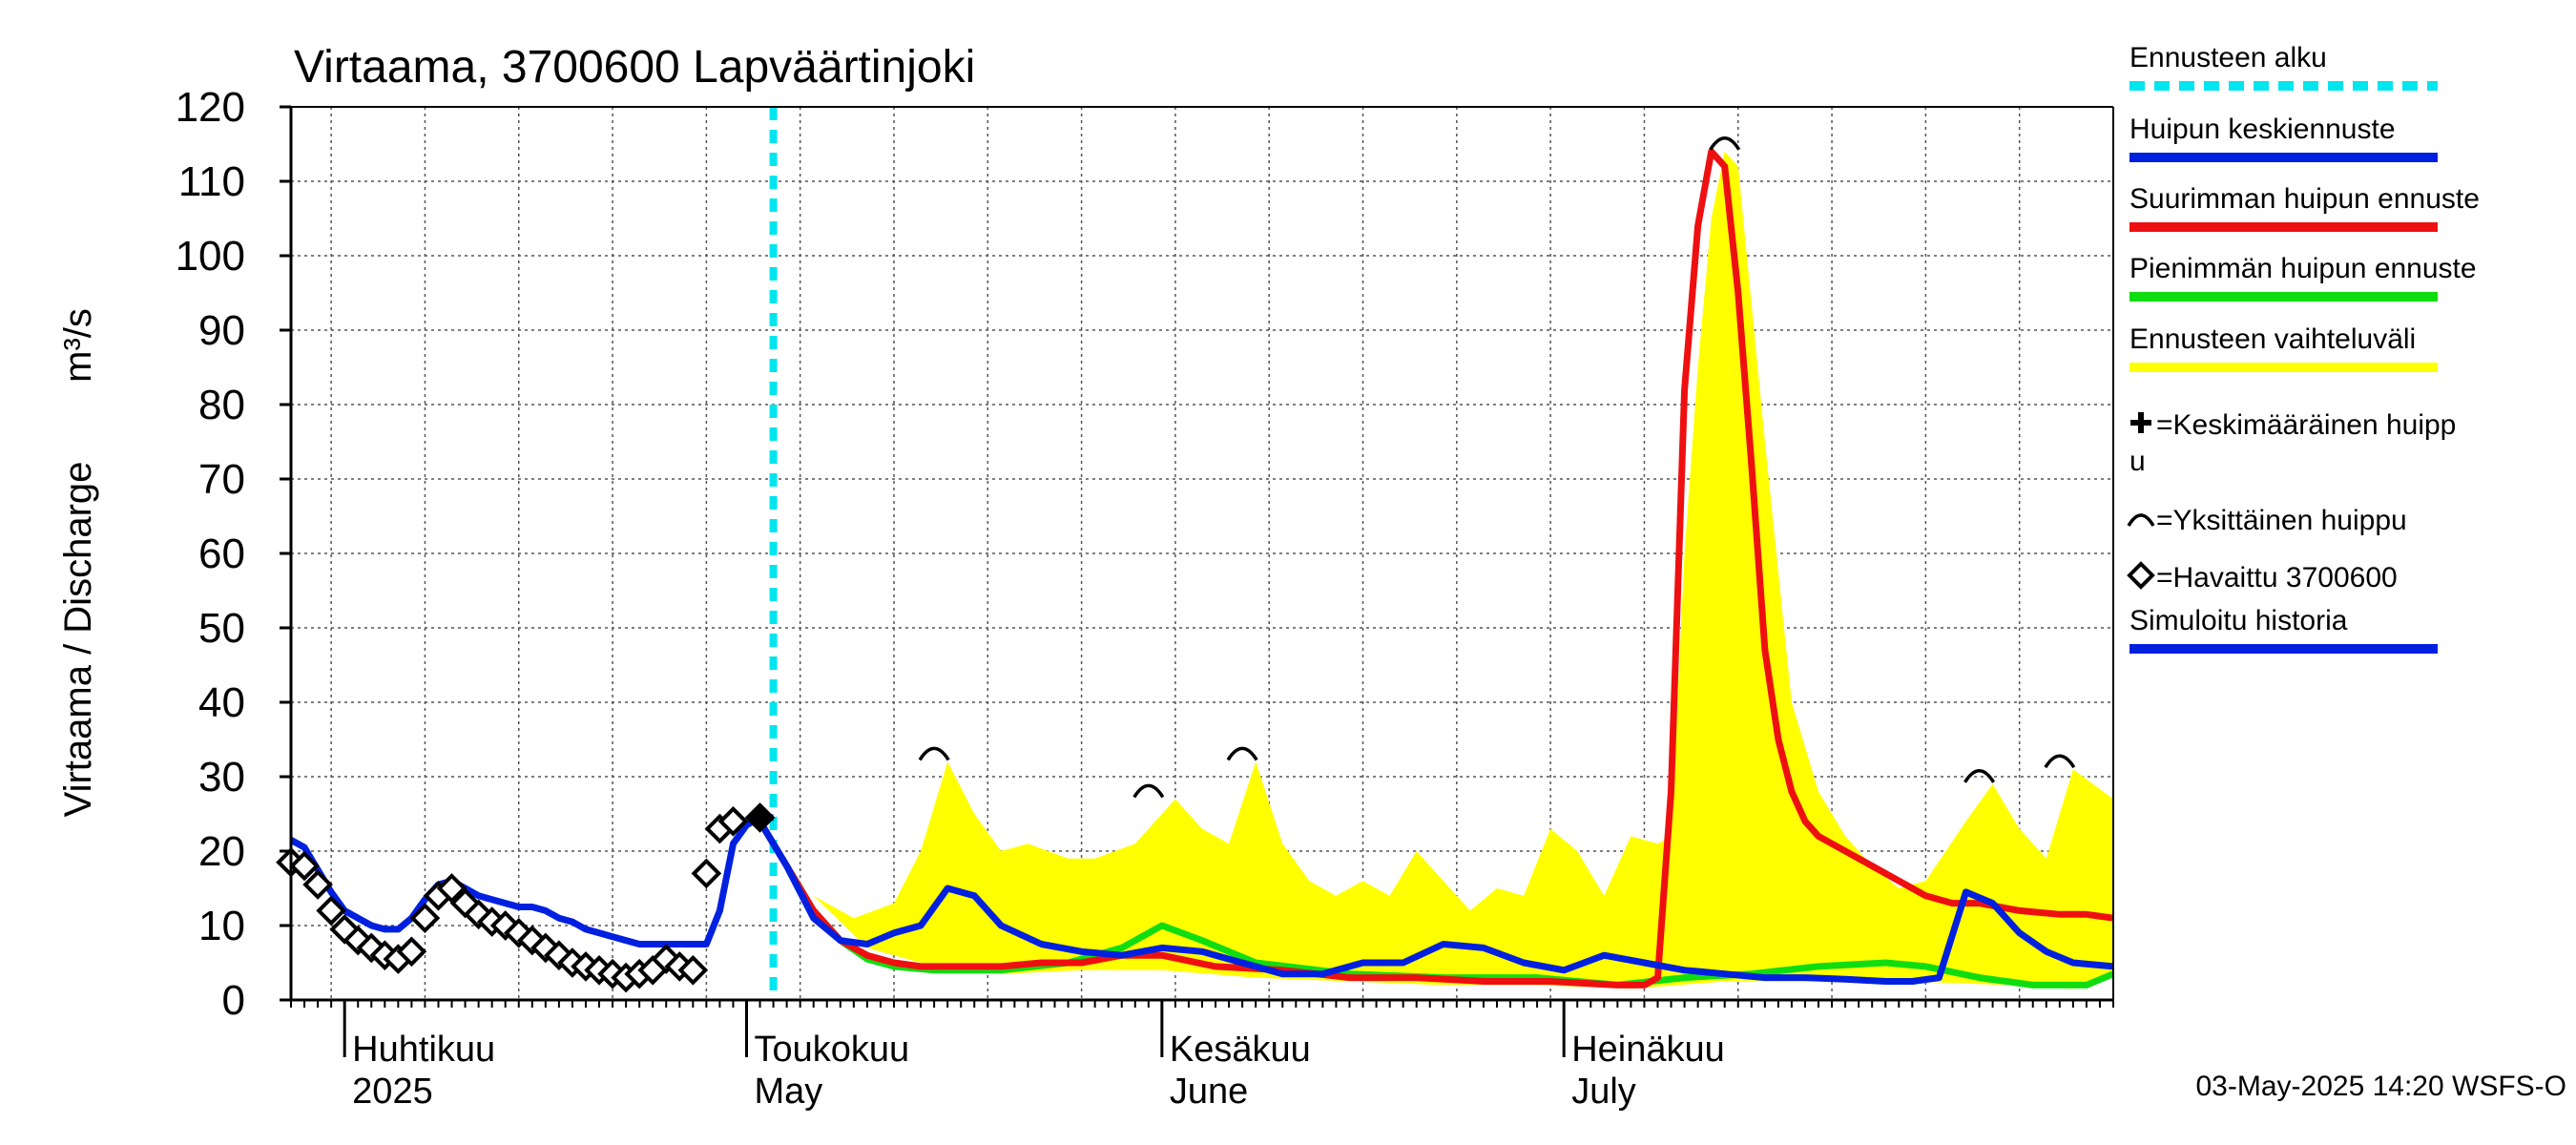 The image size is (2576, 1145). What do you see at coordinates (211, 181) in the screenshot?
I see `y-tick-label: 110` at bounding box center [211, 181].